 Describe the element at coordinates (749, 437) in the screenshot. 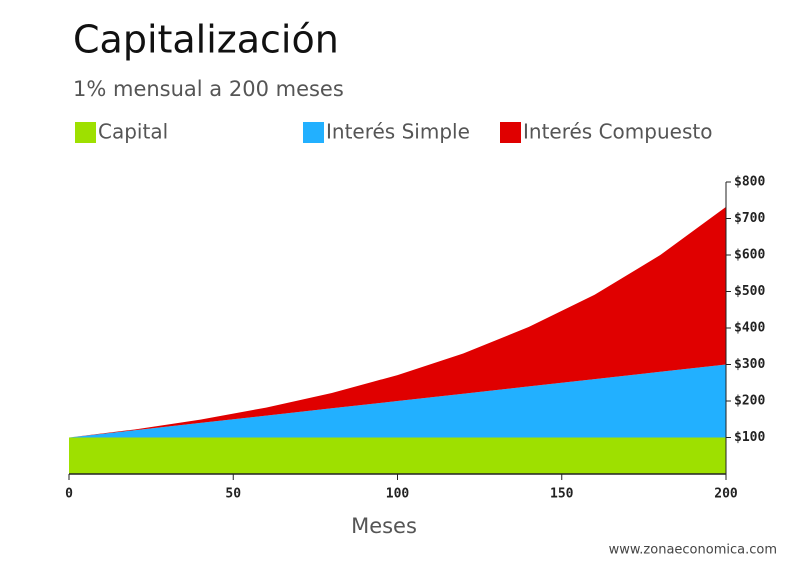

I see `y-tick-label: $100` at that location.